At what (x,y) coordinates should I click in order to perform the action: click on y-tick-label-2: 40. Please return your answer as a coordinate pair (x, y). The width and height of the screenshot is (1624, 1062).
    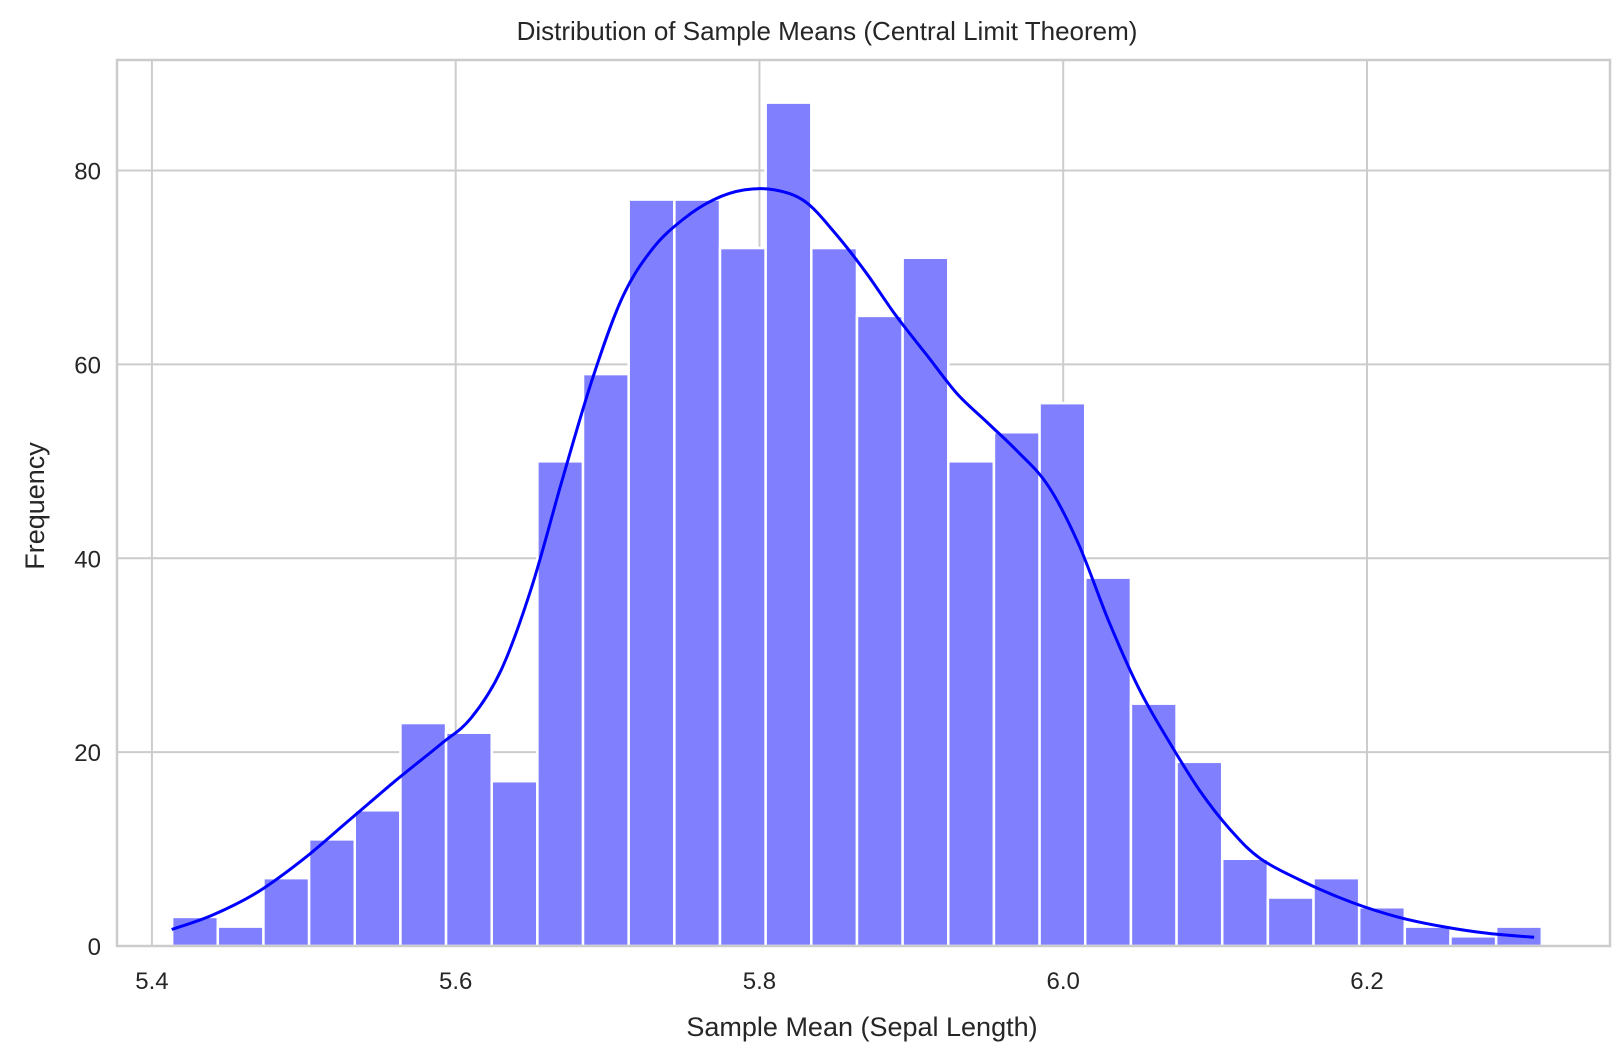
    Looking at the image, I should click on (87, 559).